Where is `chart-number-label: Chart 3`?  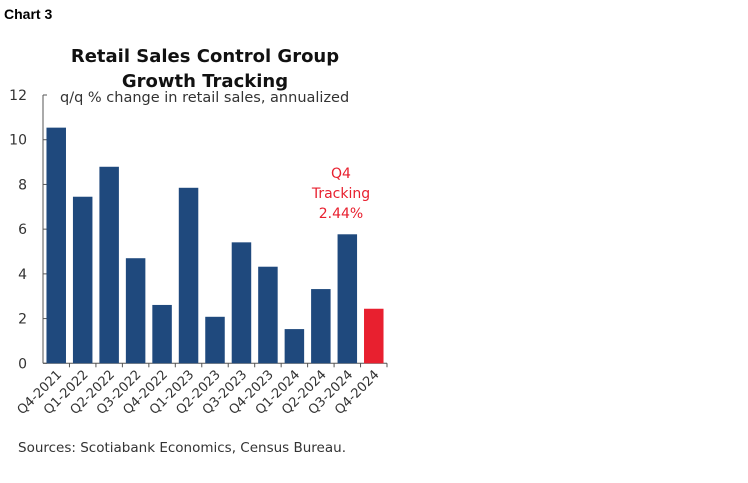
chart-number-label: Chart 3 is located at coordinates (28, 14).